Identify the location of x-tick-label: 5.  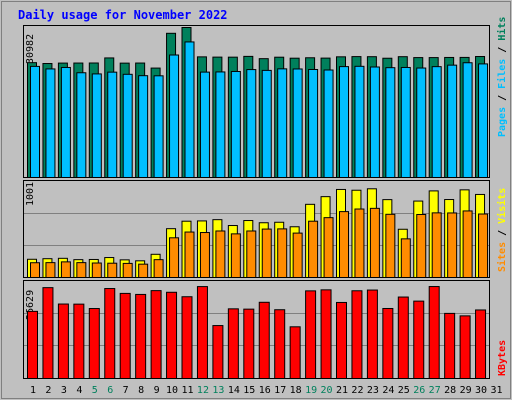
(95, 390).